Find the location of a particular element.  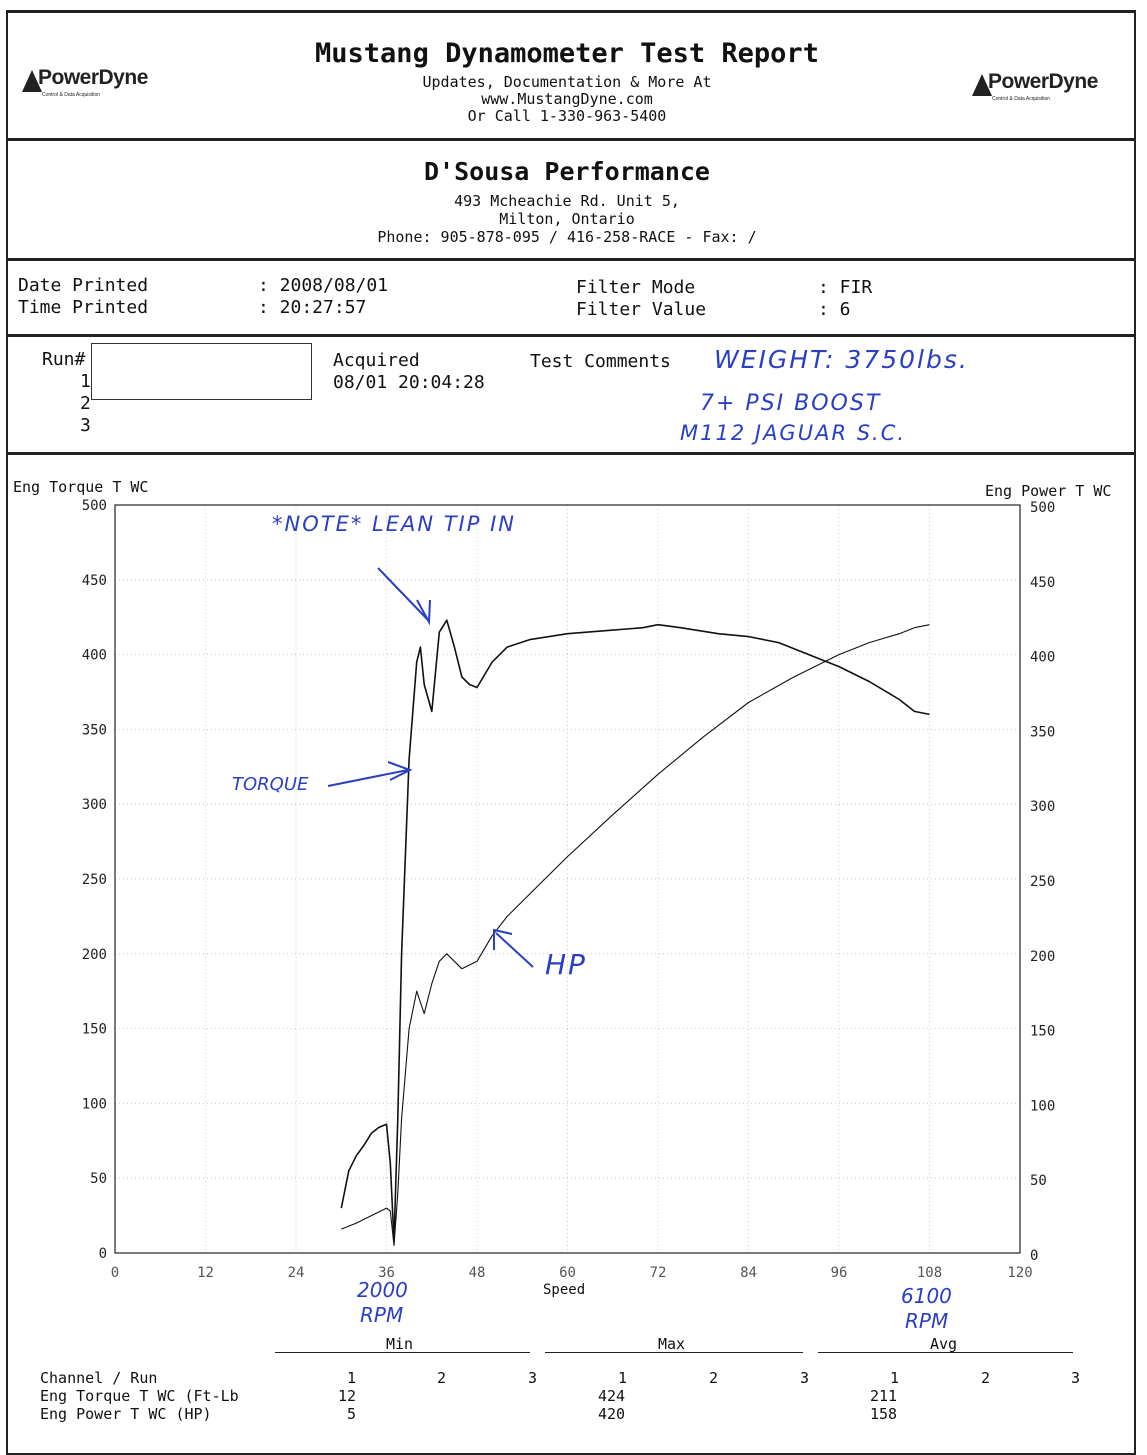

y-axis-right-title: Eng Power T WC is located at coordinates (1048, 491).